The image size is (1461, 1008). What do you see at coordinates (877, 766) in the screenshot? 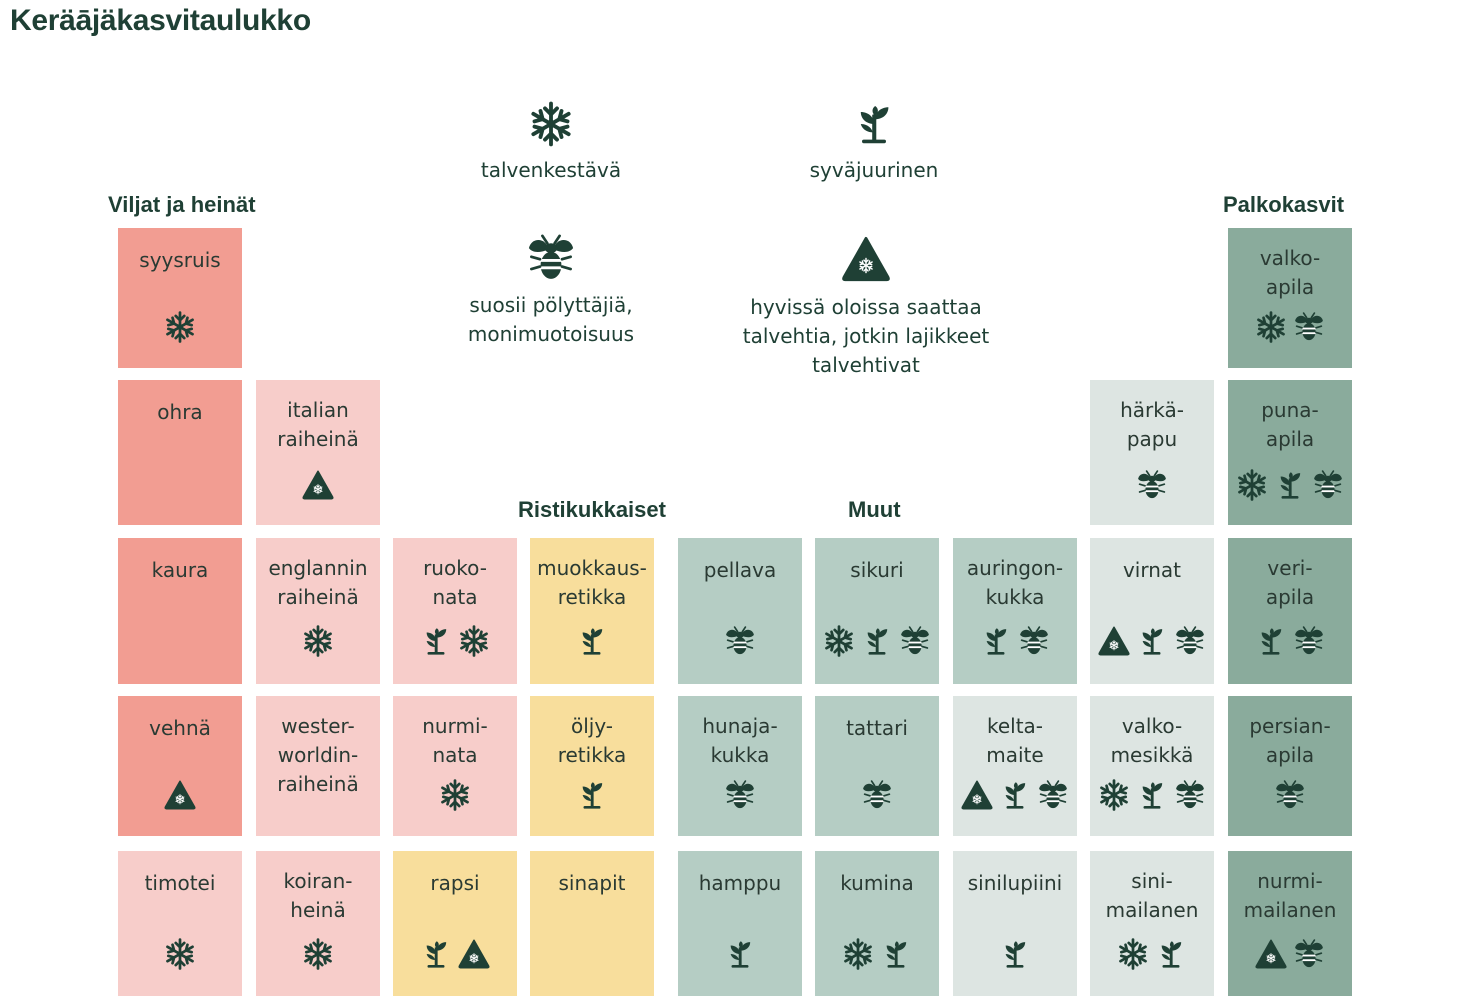
I see `crop-tile-tattari: tattari` at bounding box center [877, 766].